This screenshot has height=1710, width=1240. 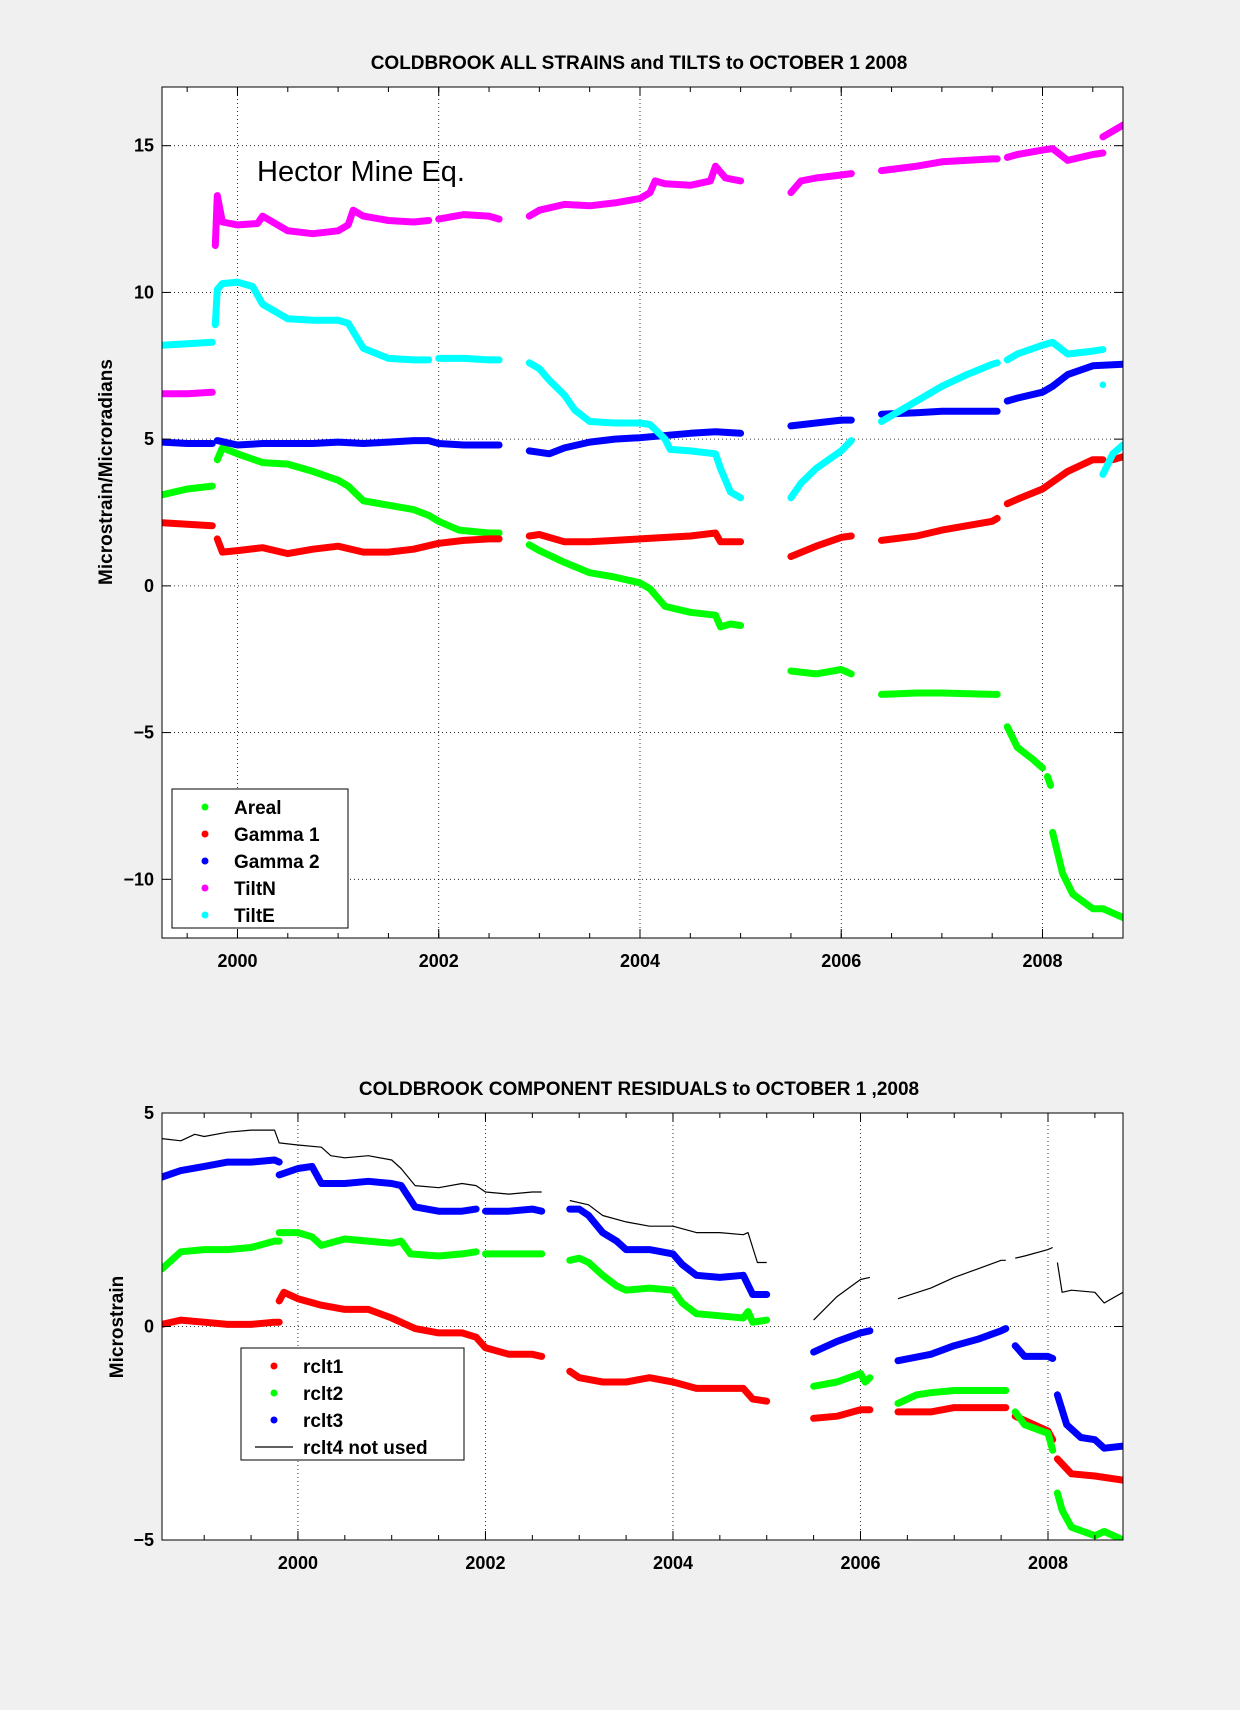 What do you see at coordinates (640, 961) in the screenshot?
I see `x-tick-label: 2004` at bounding box center [640, 961].